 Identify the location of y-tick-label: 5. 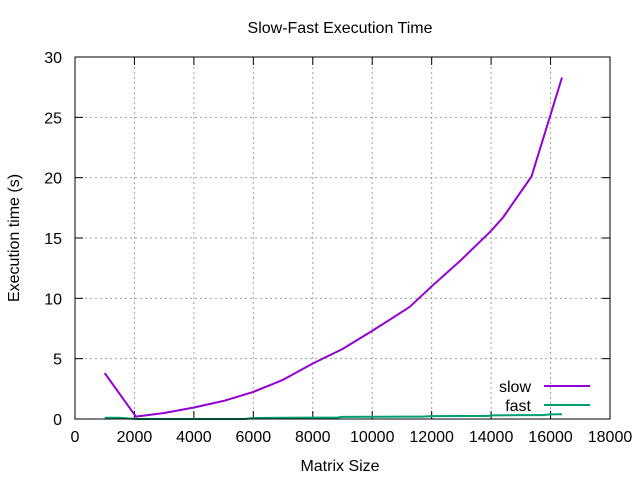
(57, 360).